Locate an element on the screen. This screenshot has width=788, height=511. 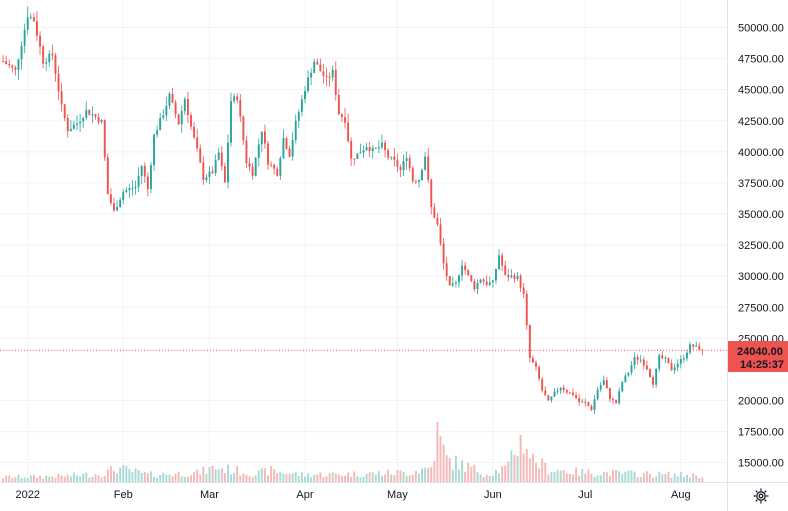
settings-gear-icon is located at coordinates (761, 496).